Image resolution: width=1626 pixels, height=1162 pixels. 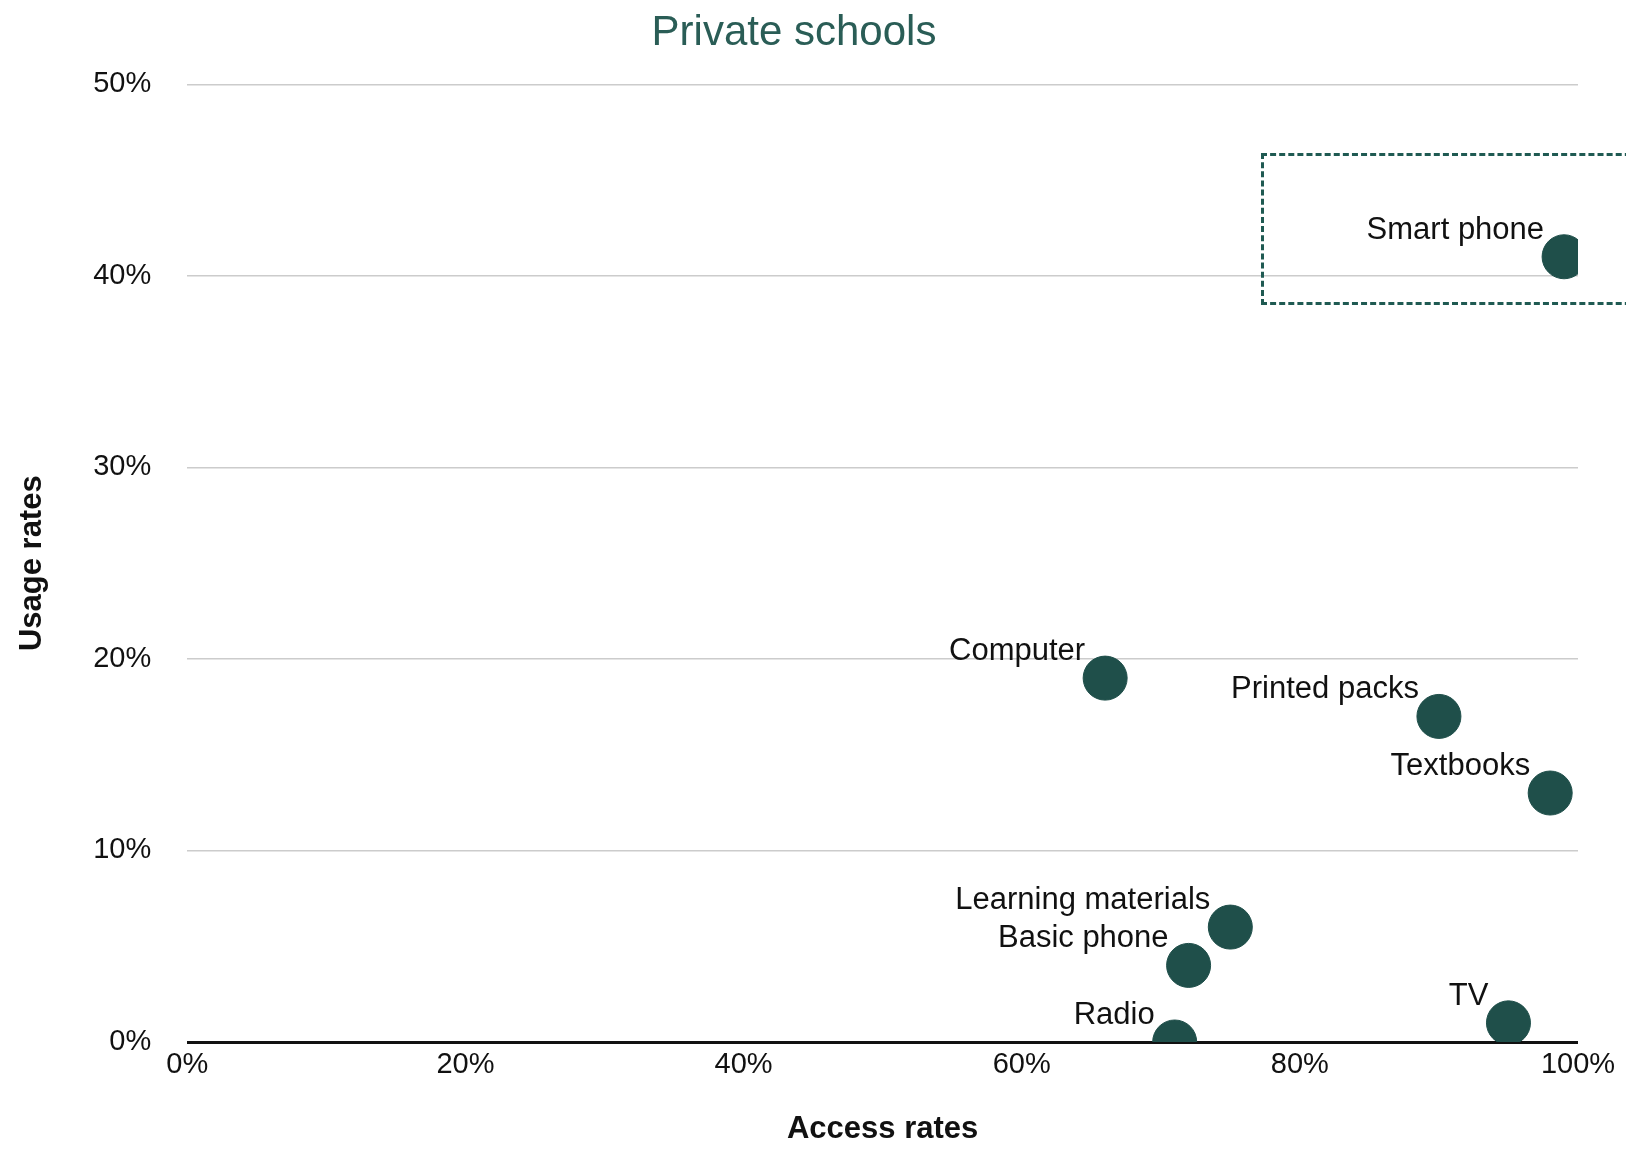 I want to click on x-tick-label: 40%, so click(x=743, y=1063).